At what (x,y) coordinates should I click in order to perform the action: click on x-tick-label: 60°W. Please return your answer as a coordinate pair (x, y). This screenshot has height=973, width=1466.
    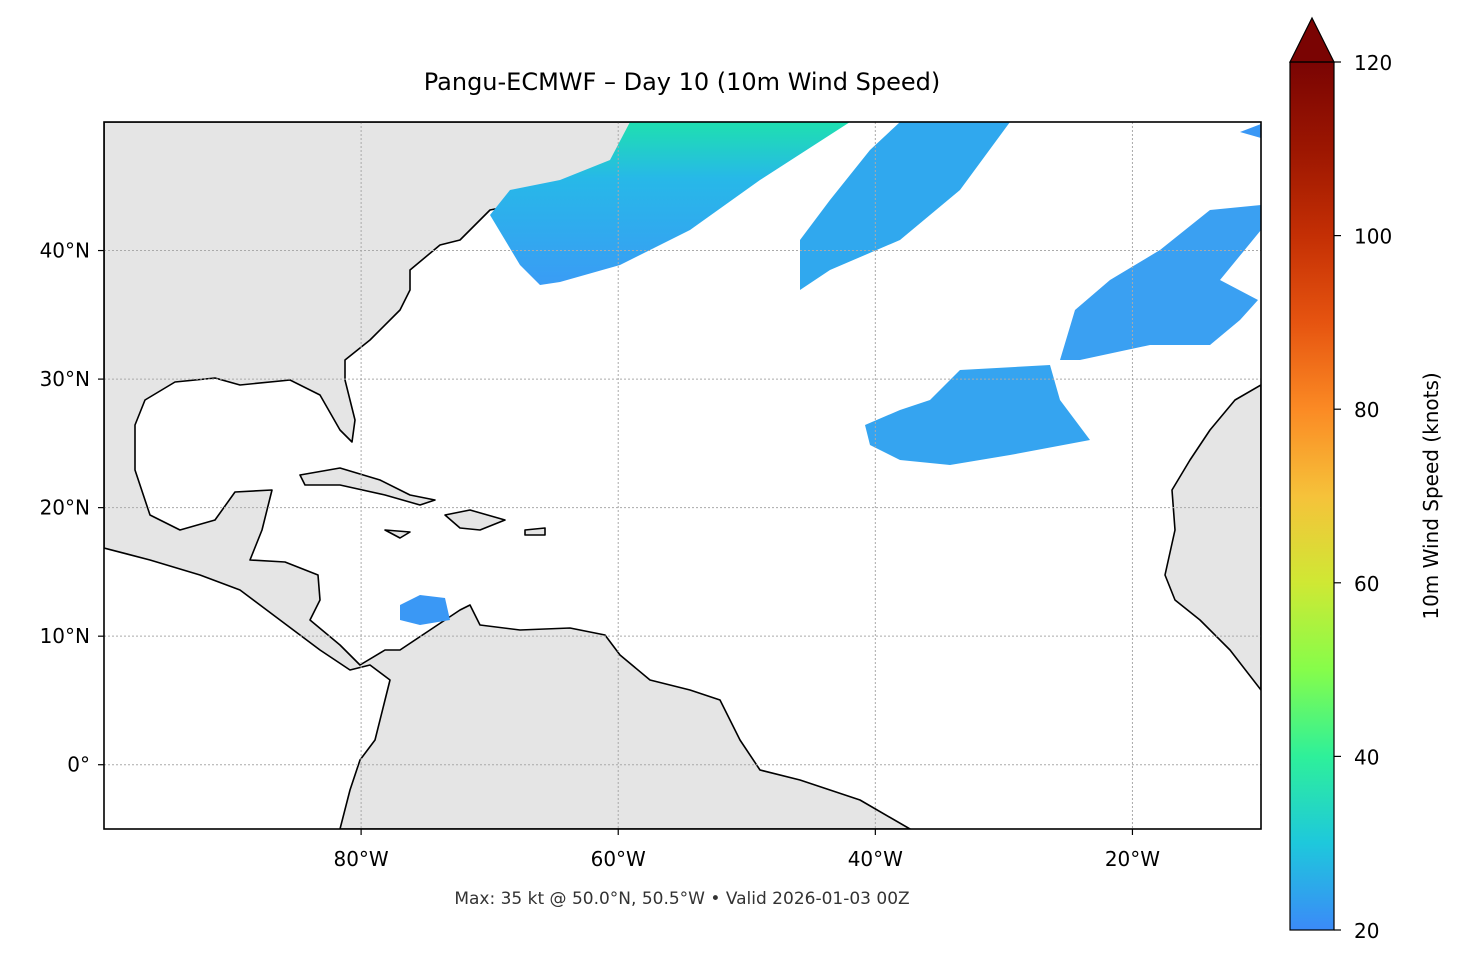
    Looking at the image, I should click on (618, 859).